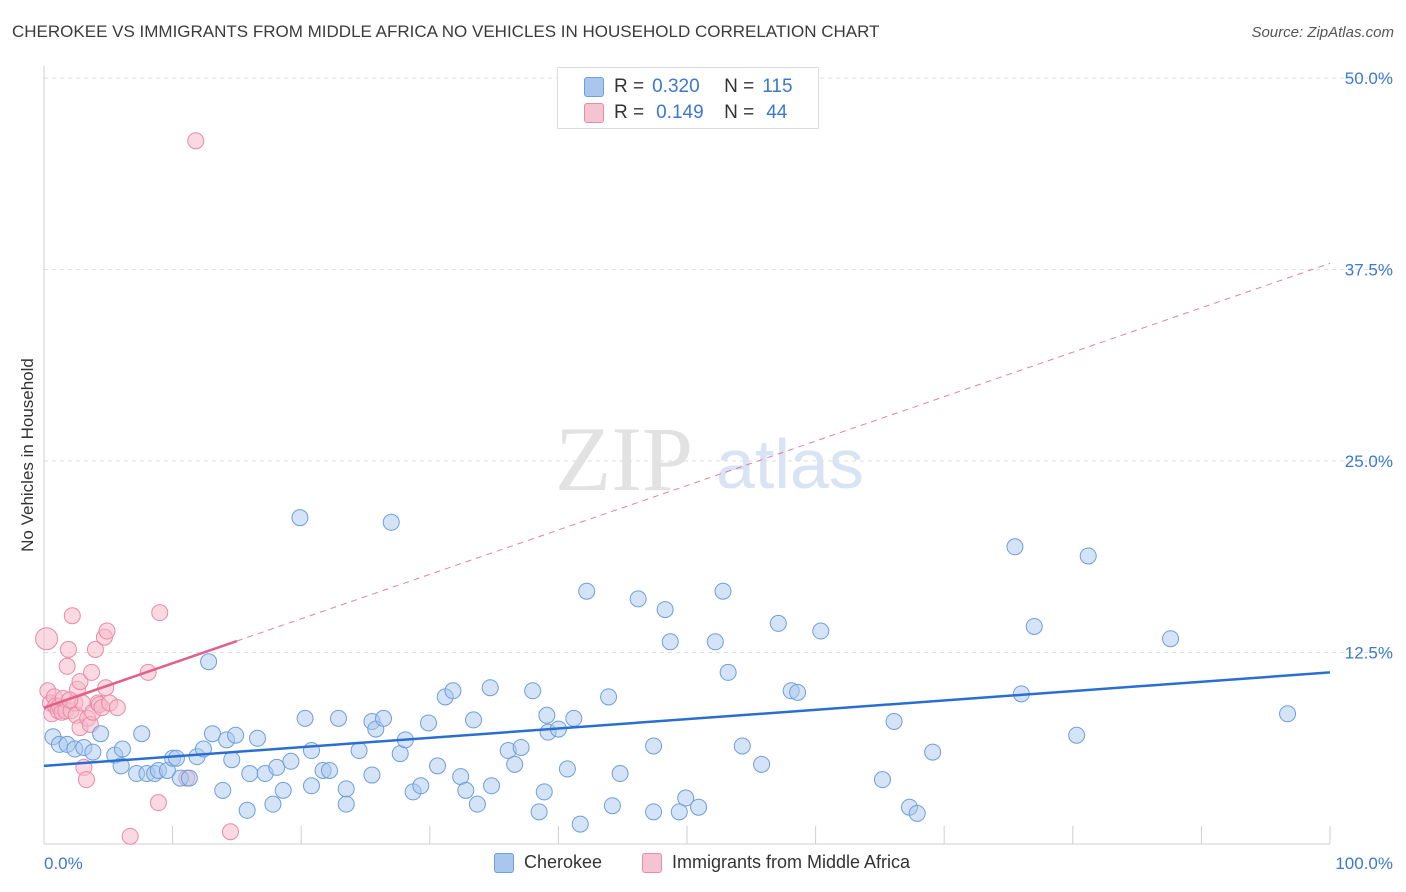 The image size is (1406, 892). Describe the element at coordinates (777, 112) in the screenshot. I see `legend-n-value: 44` at that location.